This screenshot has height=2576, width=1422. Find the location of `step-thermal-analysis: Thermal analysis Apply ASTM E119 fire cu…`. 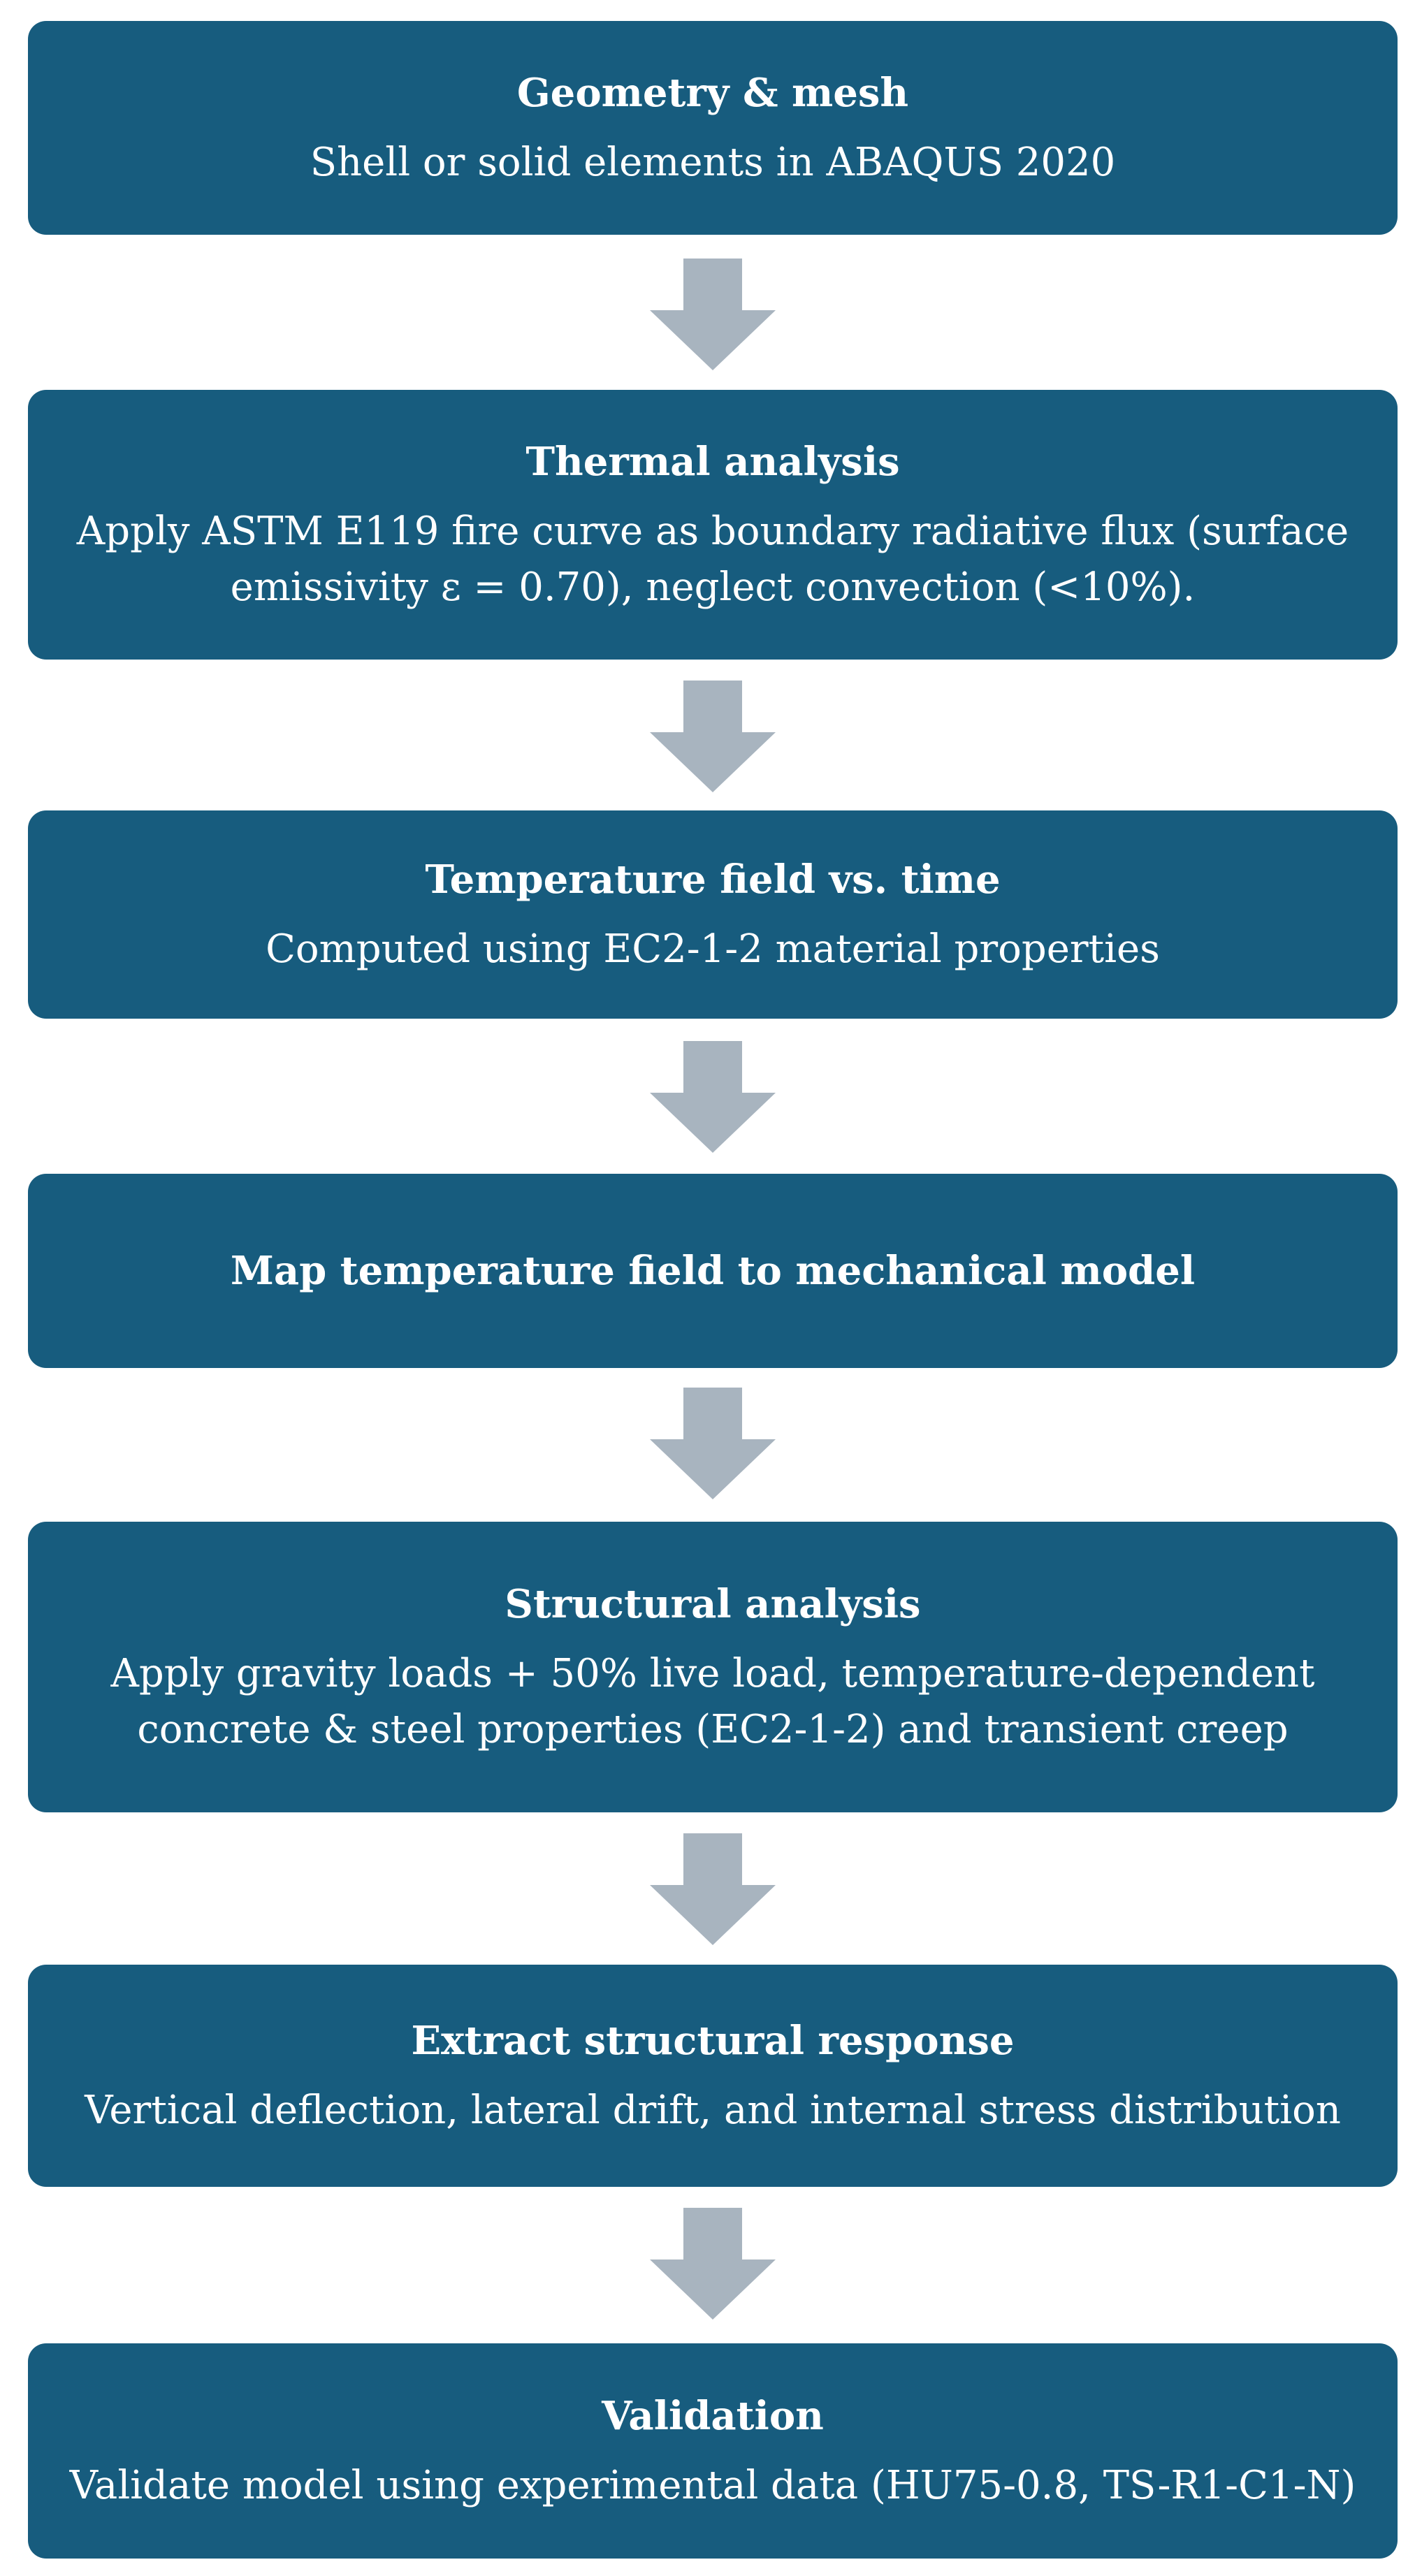

step-thermal-analysis: Thermal analysis Apply ASTM E119 fire cu… is located at coordinates (713, 525).